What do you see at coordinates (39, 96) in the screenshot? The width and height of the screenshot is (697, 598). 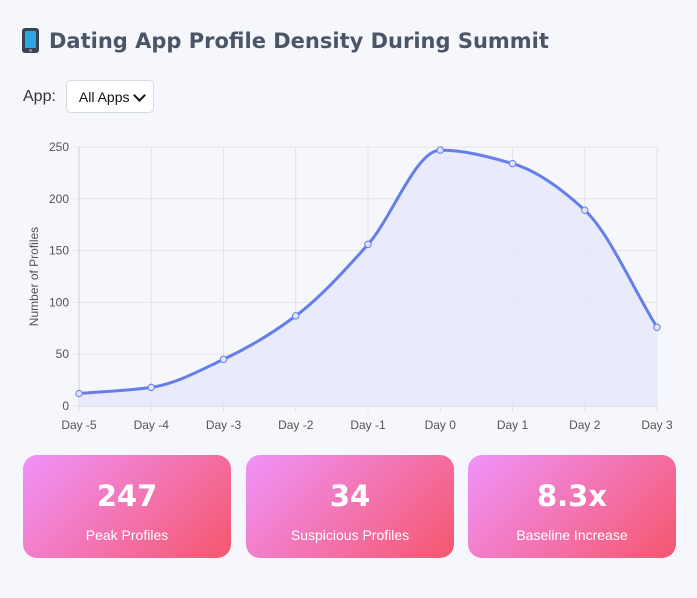 I see `app-filter-label: App:` at bounding box center [39, 96].